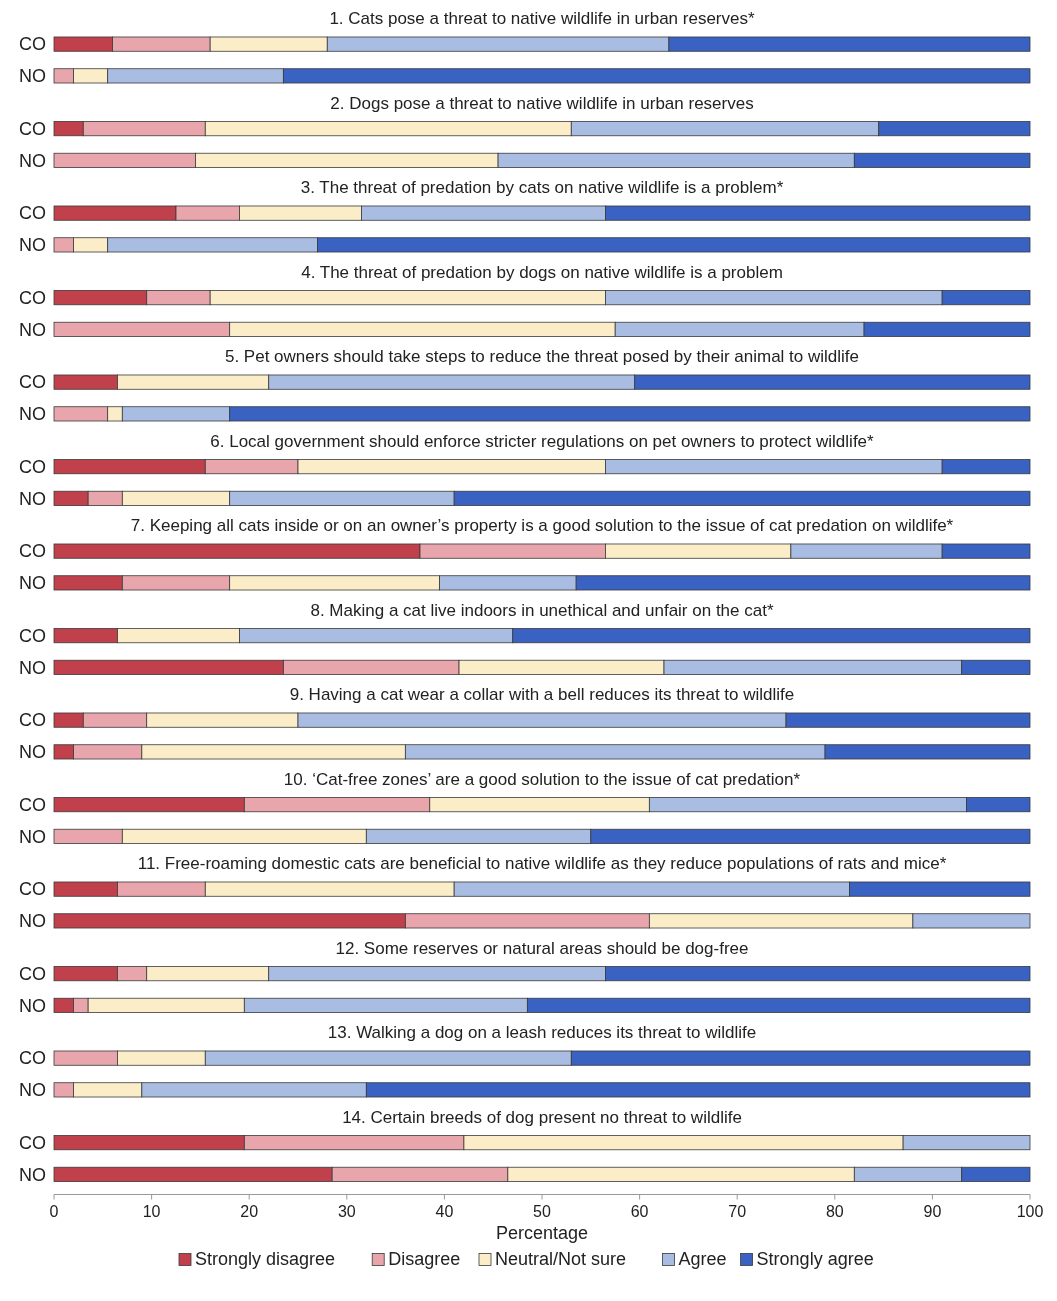 The height and width of the screenshot is (1301, 1057). What do you see at coordinates (932, 1211) in the screenshot?
I see `x-tick-label: 90` at bounding box center [932, 1211].